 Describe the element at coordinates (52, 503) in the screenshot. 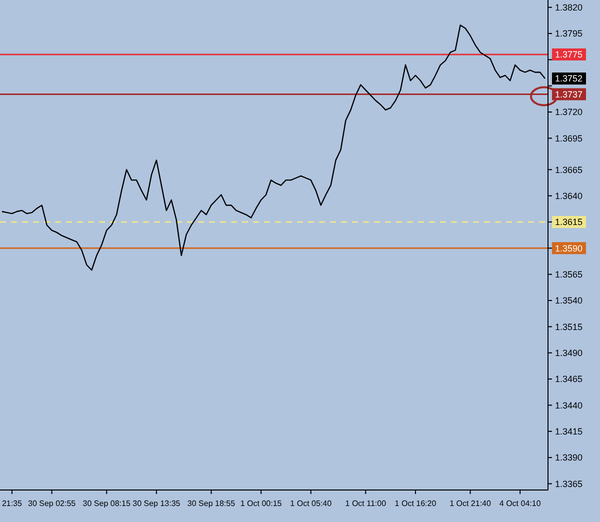

I see `x-tick-label: 30 Sep 02:55` at that location.